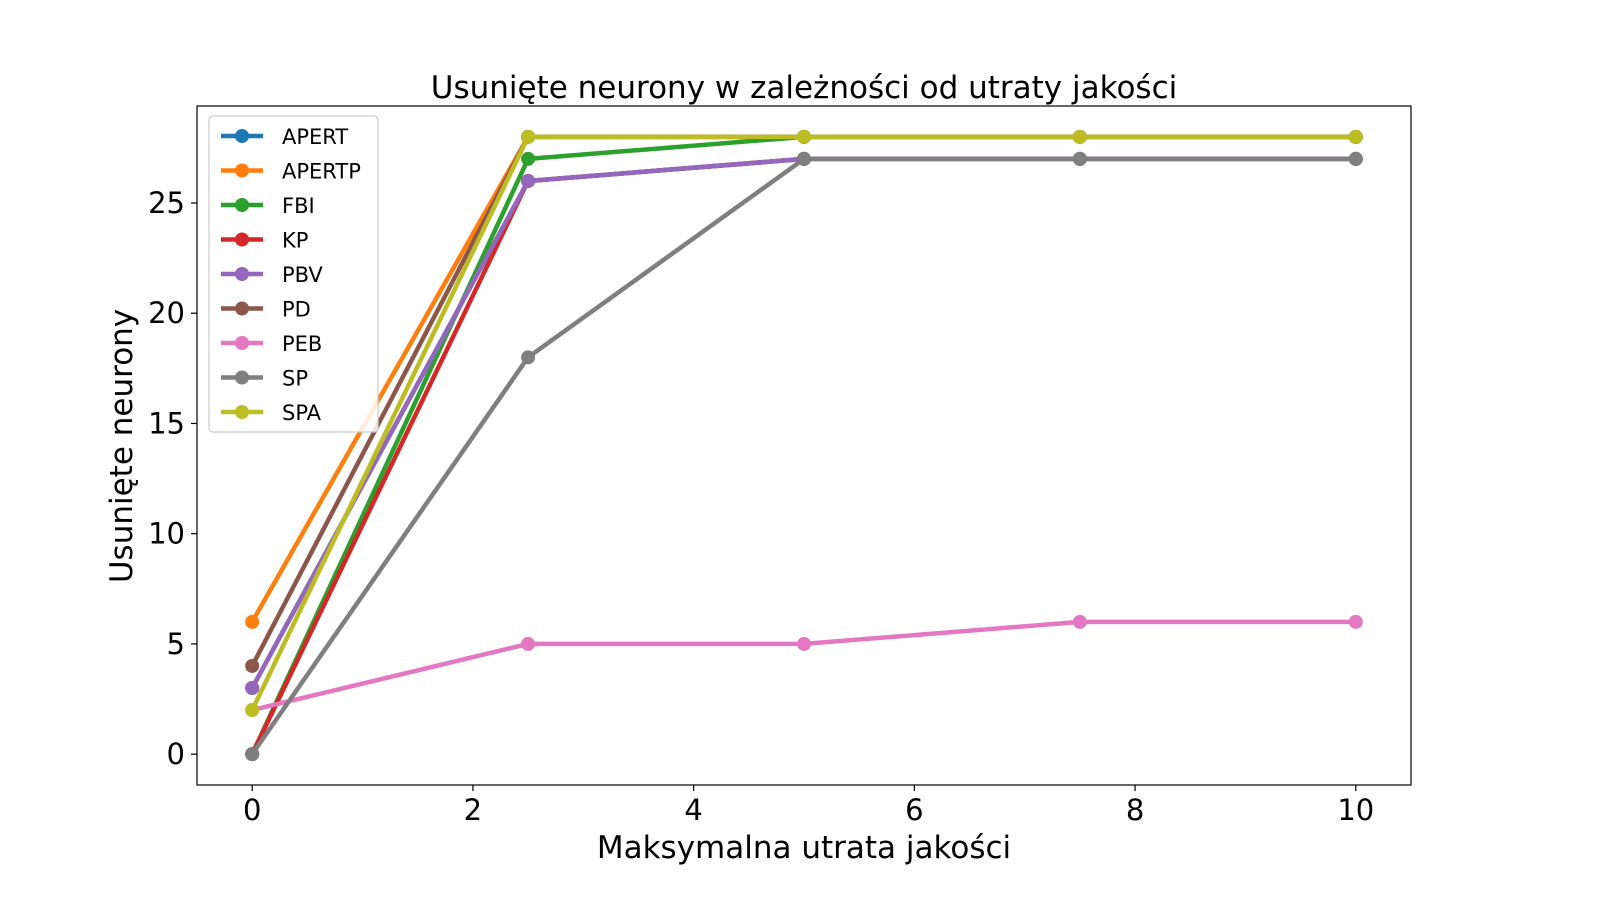 The image size is (1600, 900). What do you see at coordinates (296, 310) in the screenshot?
I see `legend-label: PD` at bounding box center [296, 310].